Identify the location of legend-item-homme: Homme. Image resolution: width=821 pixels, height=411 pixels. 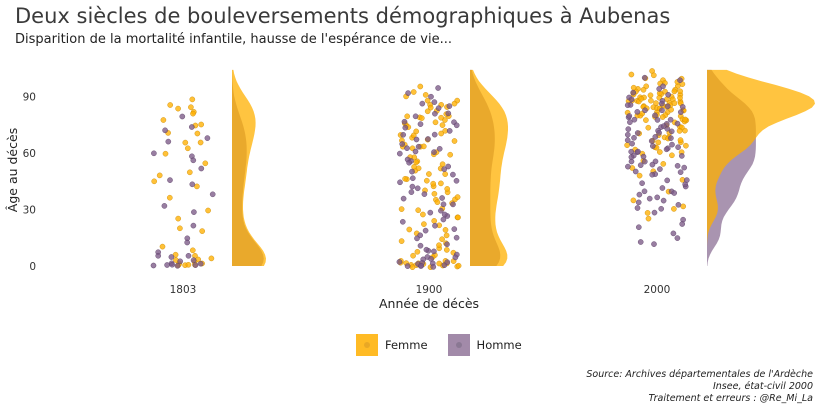
(484, 345).